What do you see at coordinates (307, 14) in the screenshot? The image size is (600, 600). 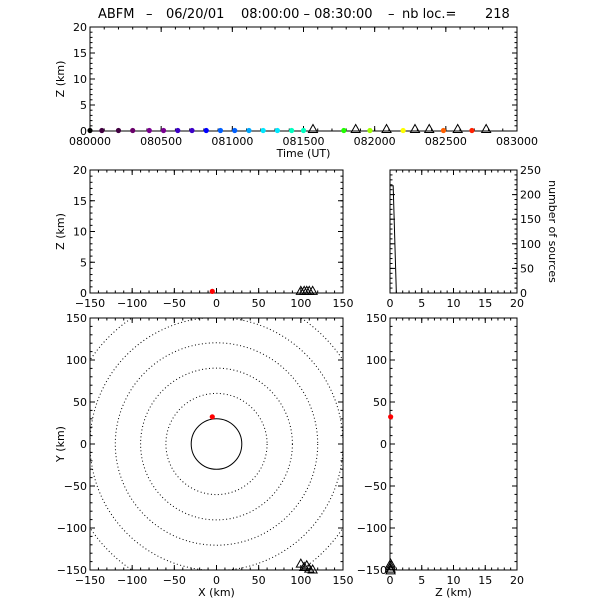 I see `title-time-range: 08:00:00 – 08:30:00` at bounding box center [307, 14].